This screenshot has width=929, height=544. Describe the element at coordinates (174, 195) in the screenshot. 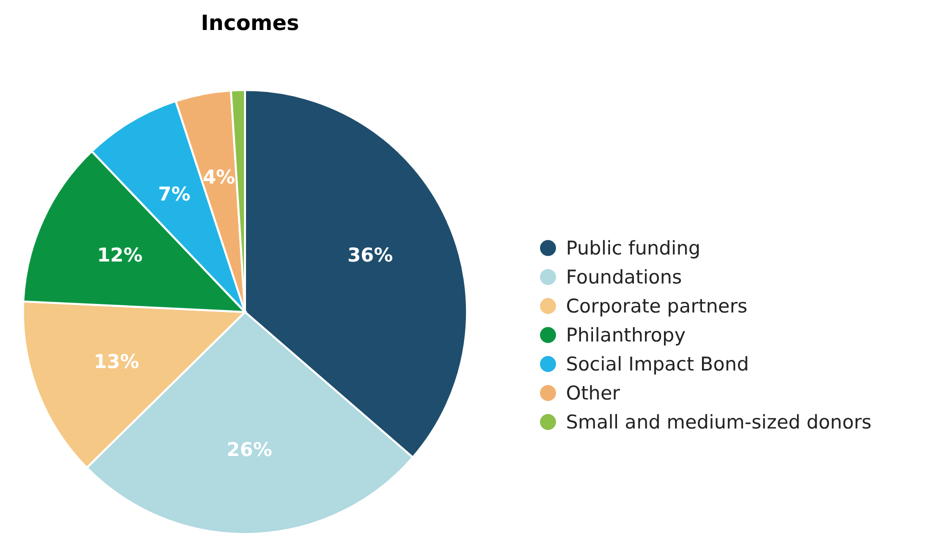

I see `data-label: 7%` at that location.